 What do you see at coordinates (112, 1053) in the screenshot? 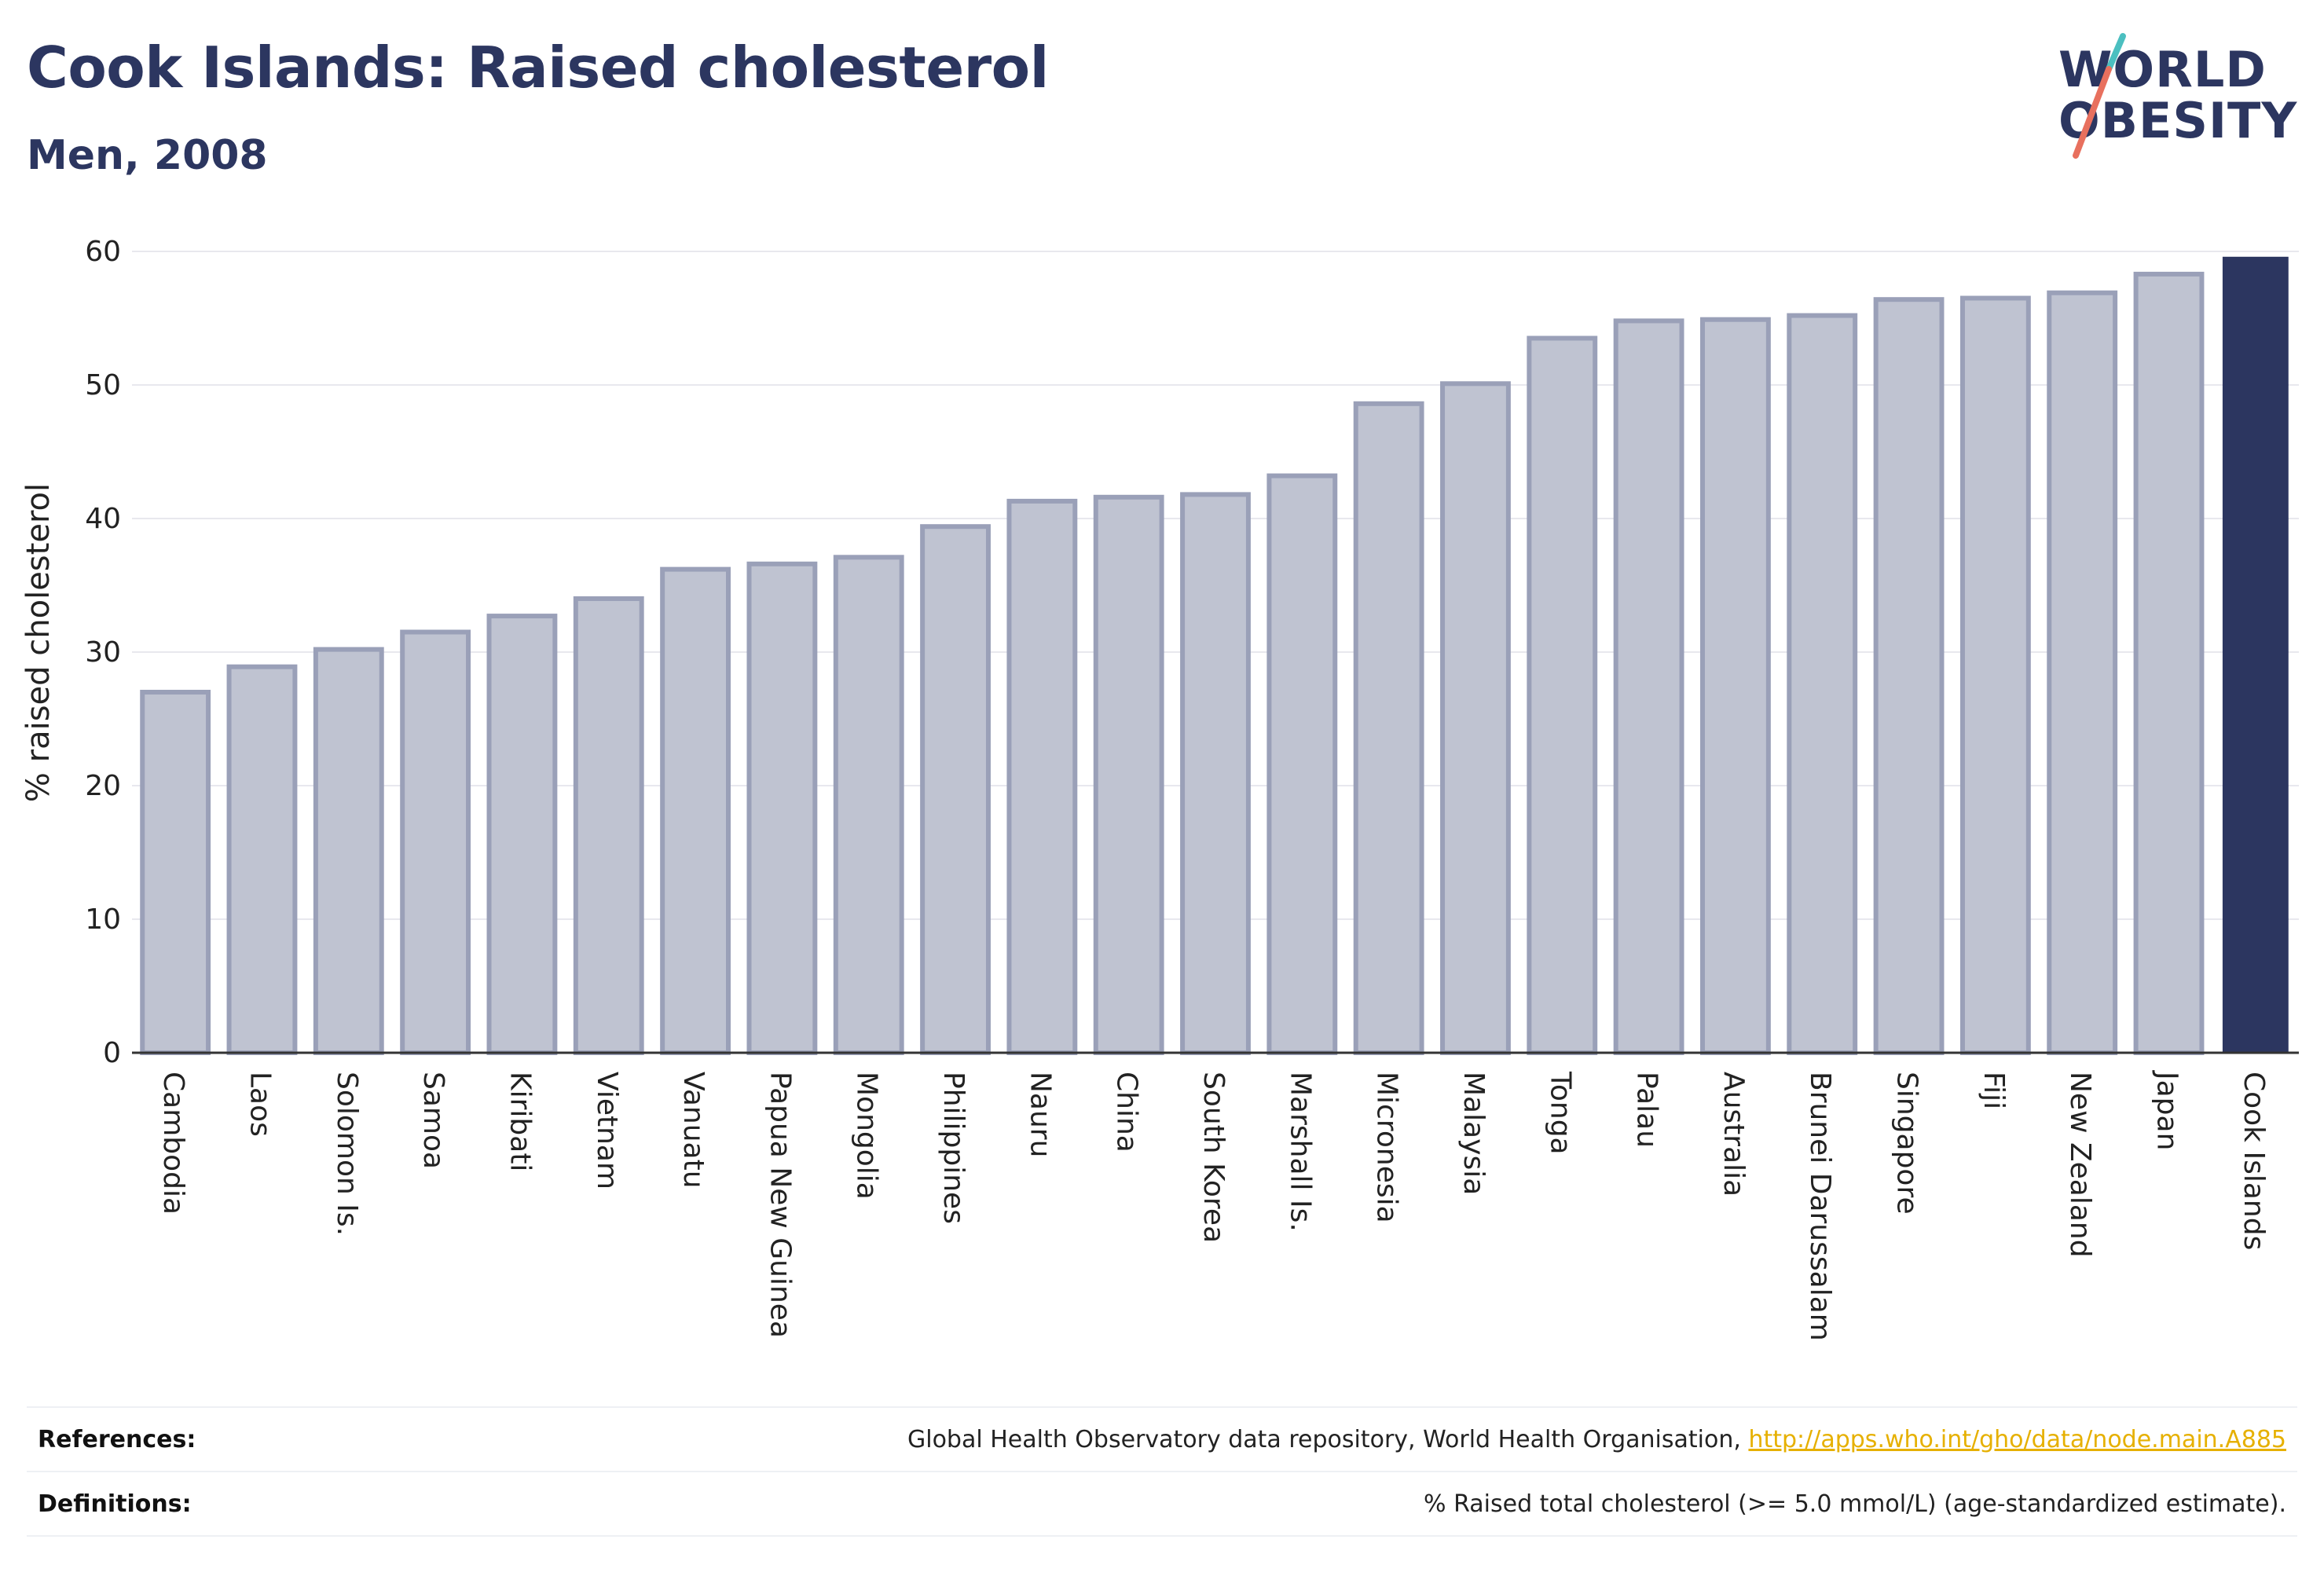
I see `y-tick-label: 0` at bounding box center [112, 1053].